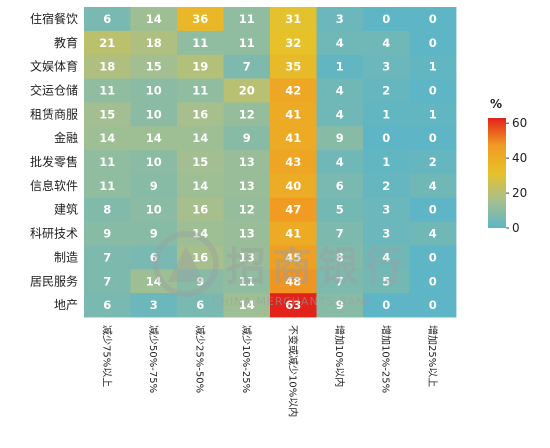  Describe the element at coordinates (66, 42) in the screenshot. I see `row-label: 教育` at that location.